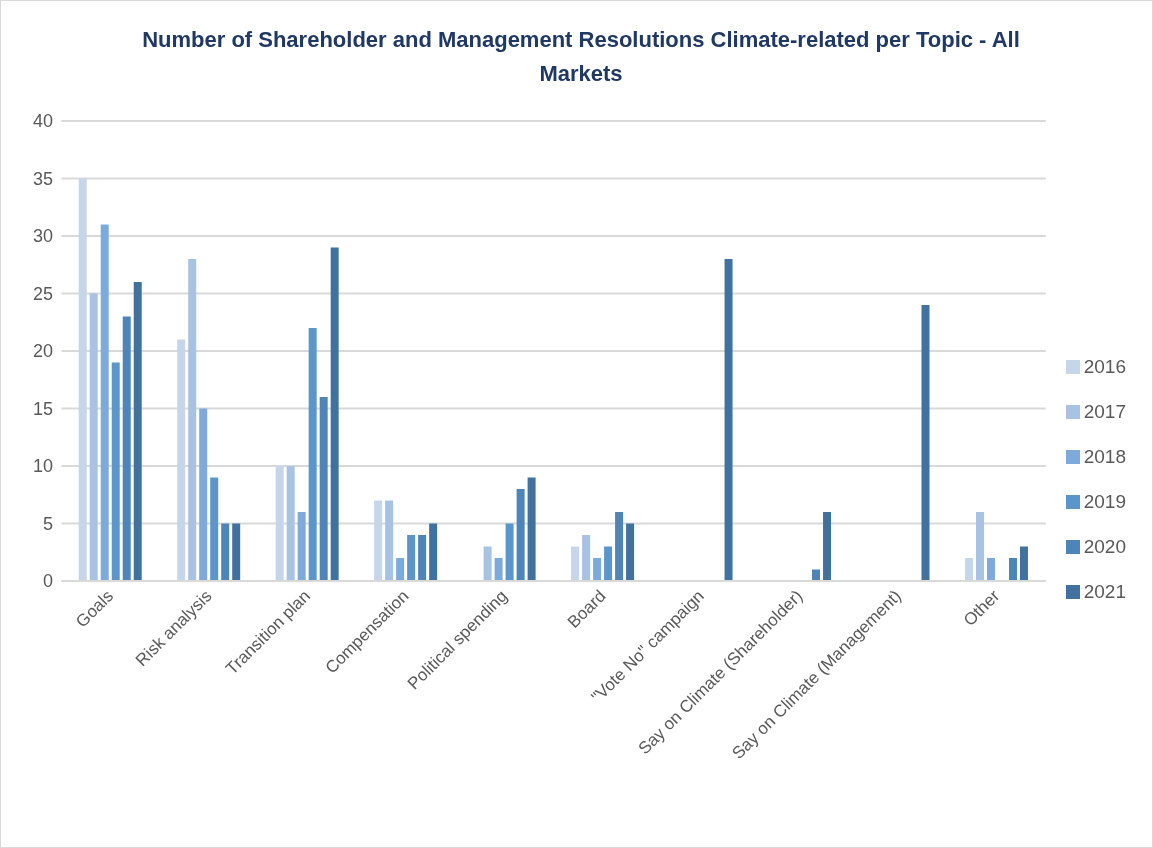  Describe the element at coordinates (1104, 591) in the screenshot. I see `legend-label: 2021` at that location.